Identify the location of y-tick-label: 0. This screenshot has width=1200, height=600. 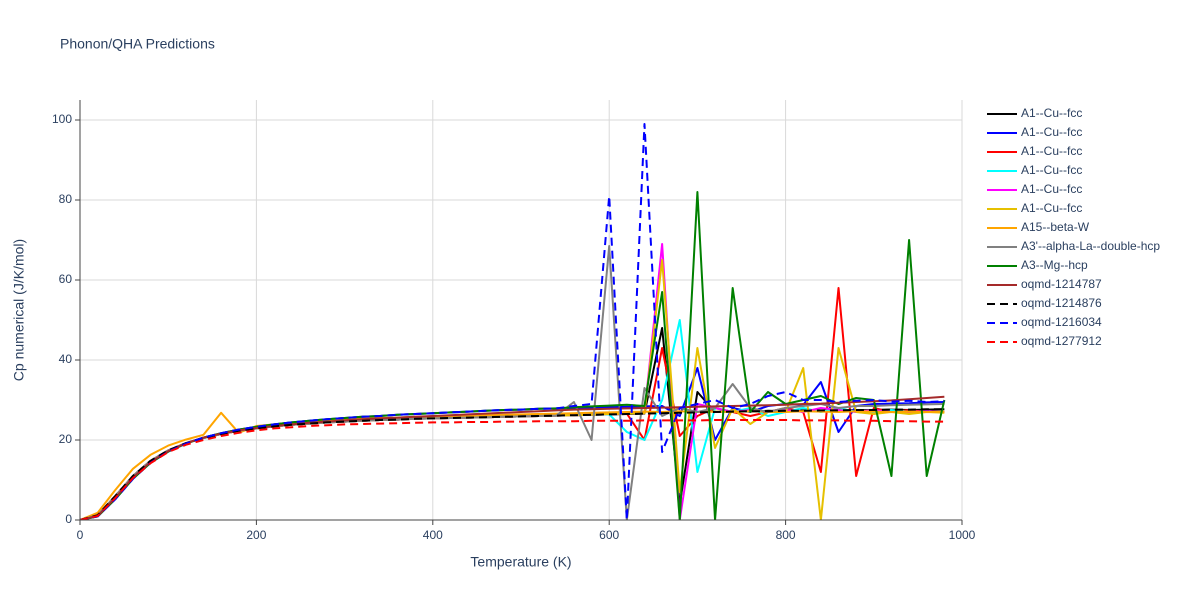
(68, 519).